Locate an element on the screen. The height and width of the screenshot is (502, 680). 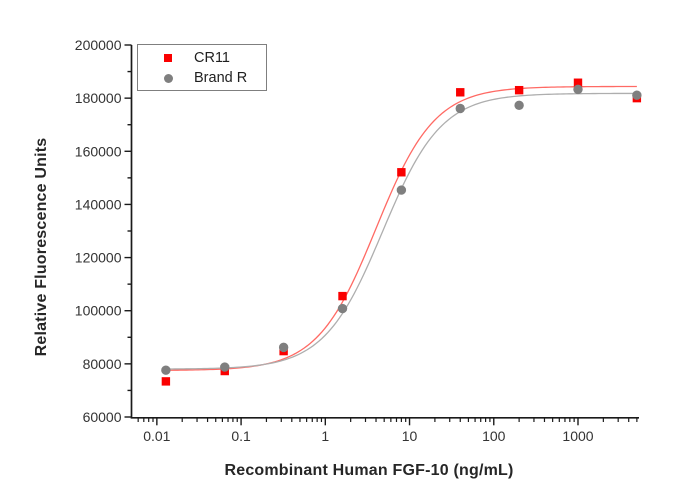
legend-item-brandr: Brand R is located at coordinates (215, 78).